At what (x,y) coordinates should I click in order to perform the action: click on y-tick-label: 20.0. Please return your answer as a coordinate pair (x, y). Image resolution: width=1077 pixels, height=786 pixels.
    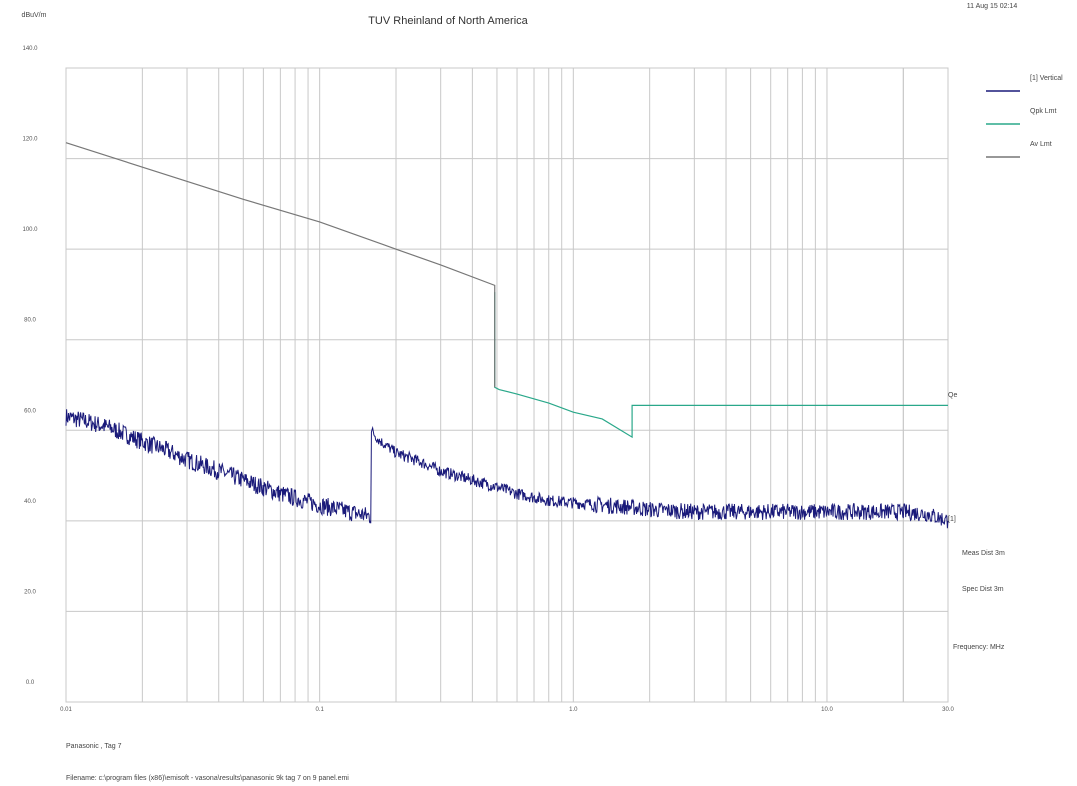
    Looking at the image, I should click on (30, 592).